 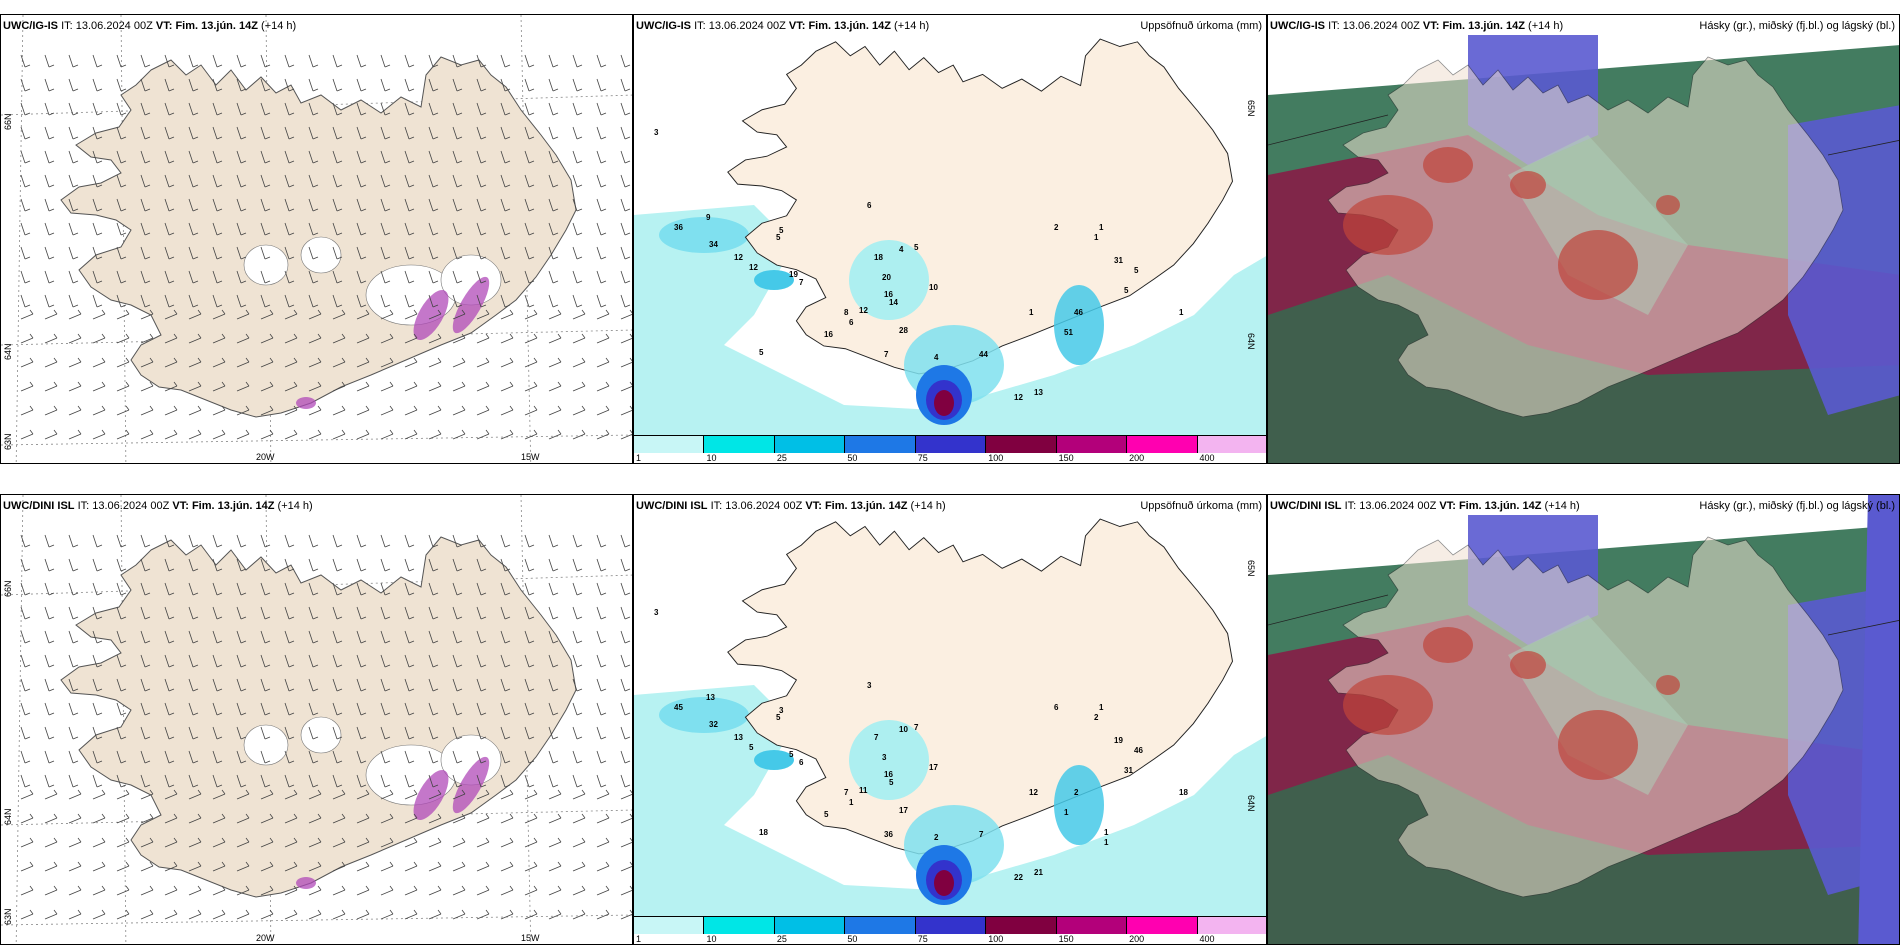 I want to click on precip-value-label: 6, so click(x=1056, y=707).